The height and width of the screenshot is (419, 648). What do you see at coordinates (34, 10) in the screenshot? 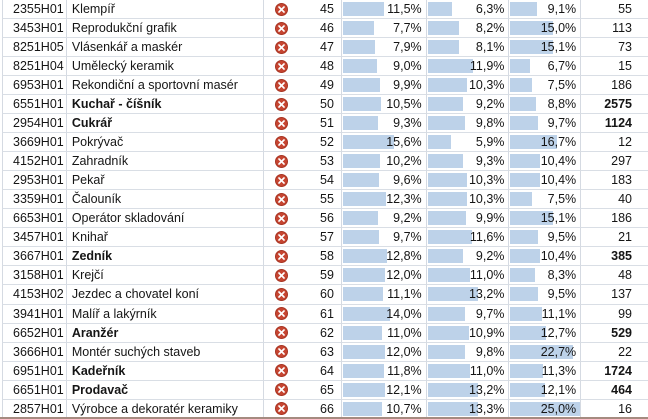
I see `cell-code: 2355H01` at bounding box center [34, 10].